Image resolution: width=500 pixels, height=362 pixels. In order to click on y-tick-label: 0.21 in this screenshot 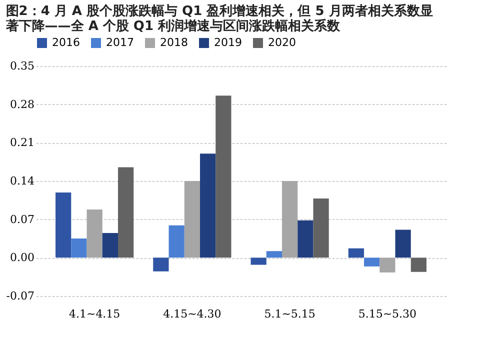, I will do `click(22, 143)`.